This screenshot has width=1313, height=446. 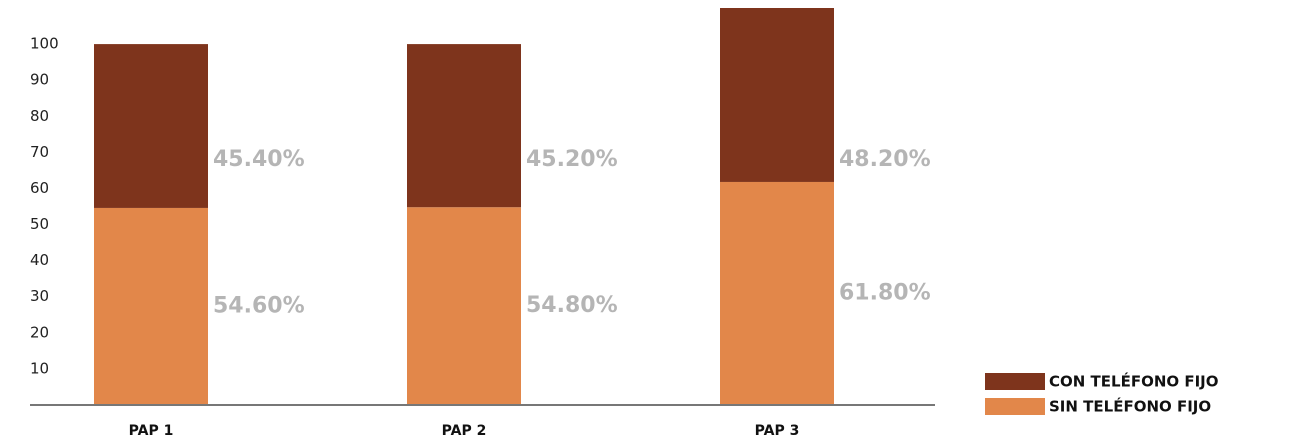 I want to click on y-tick-label: 10, so click(x=39, y=368).